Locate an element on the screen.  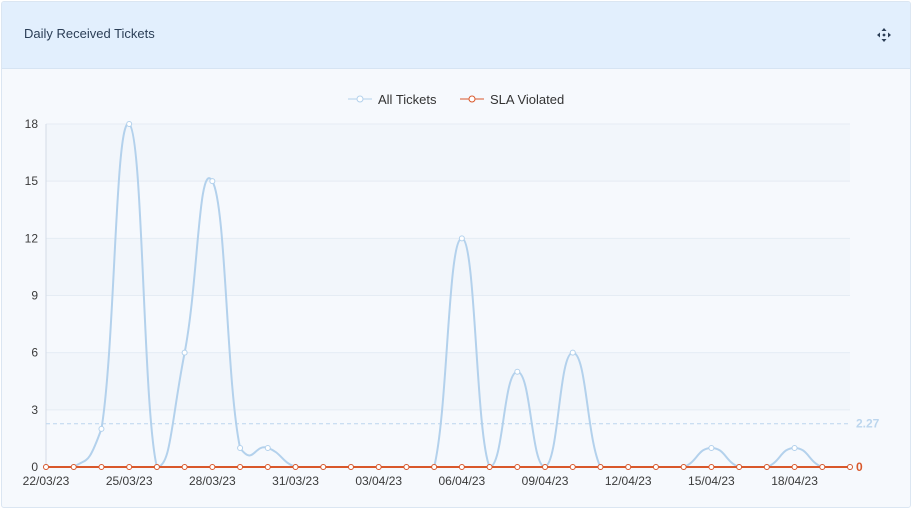
y-tick-label: 9 is located at coordinates (34, 296).